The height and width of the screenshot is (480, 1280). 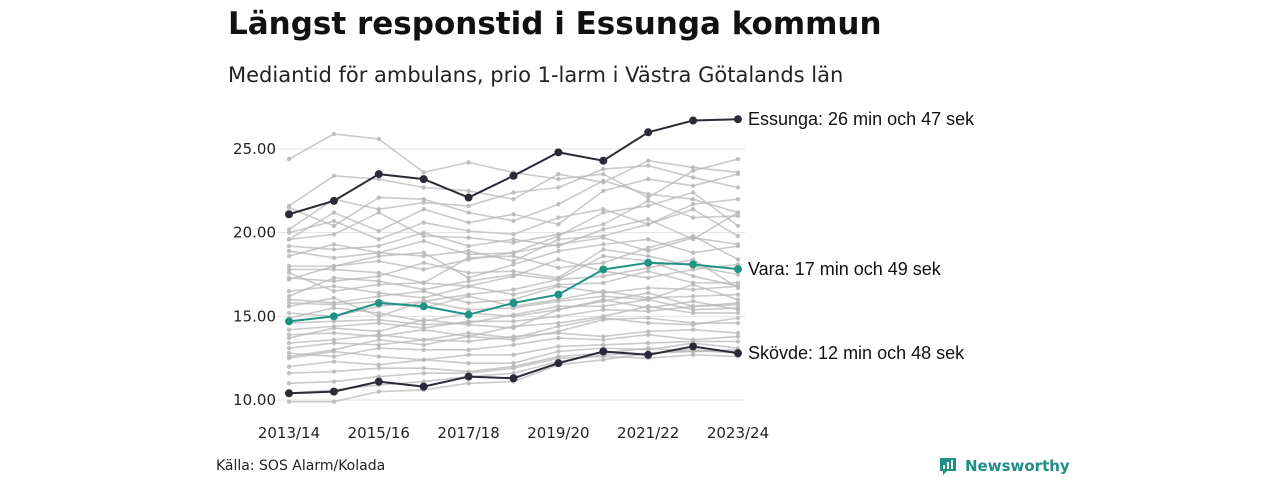 I want to click on x-tick-label: 2021/22, so click(x=648, y=433).